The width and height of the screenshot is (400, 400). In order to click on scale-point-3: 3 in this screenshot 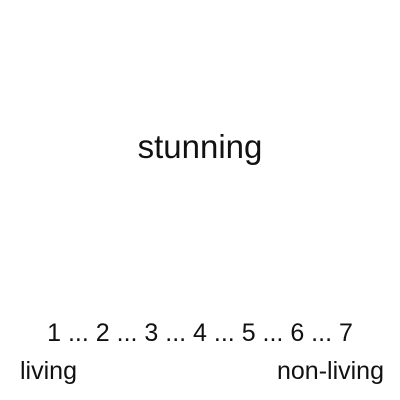, I will do `click(151, 333)`.